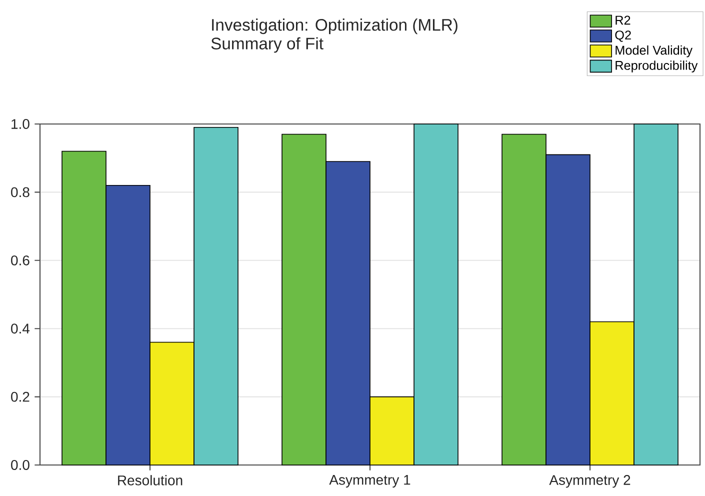  What do you see at coordinates (369, 481) in the screenshot?
I see `x-tick-label: Asymmetry 1` at bounding box center [369, 481].